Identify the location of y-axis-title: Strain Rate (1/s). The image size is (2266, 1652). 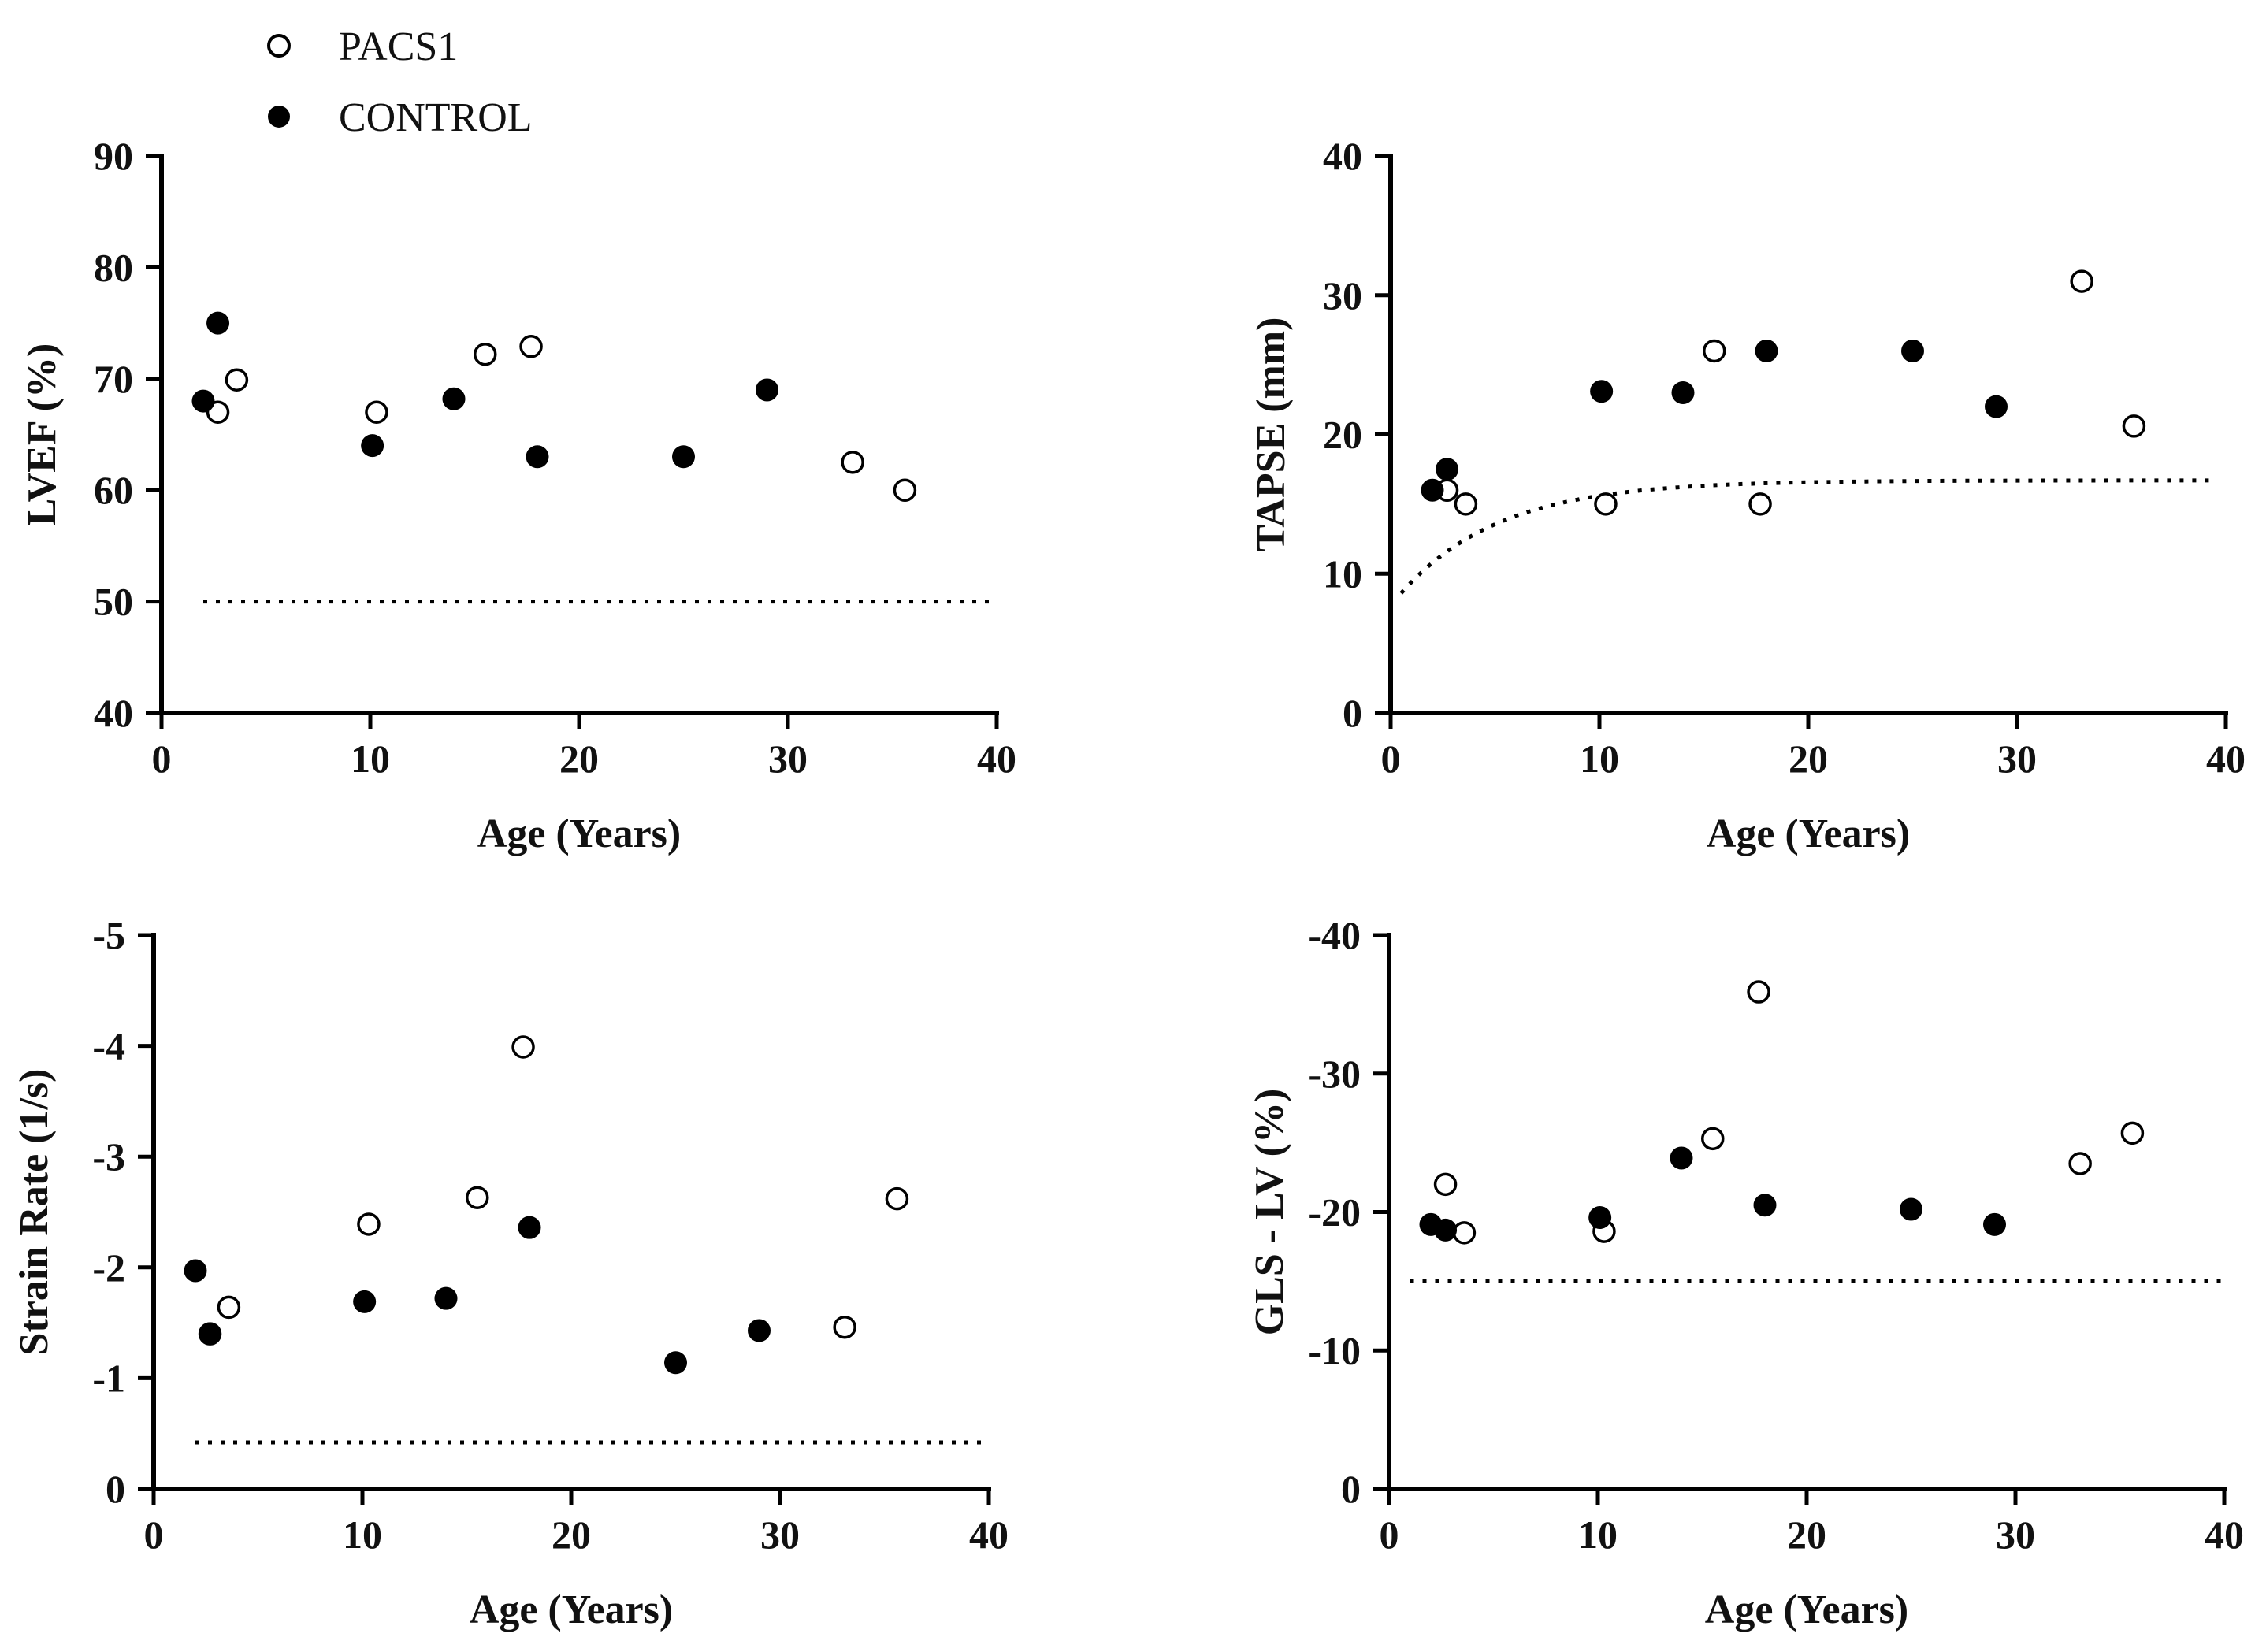
(34, 1212).